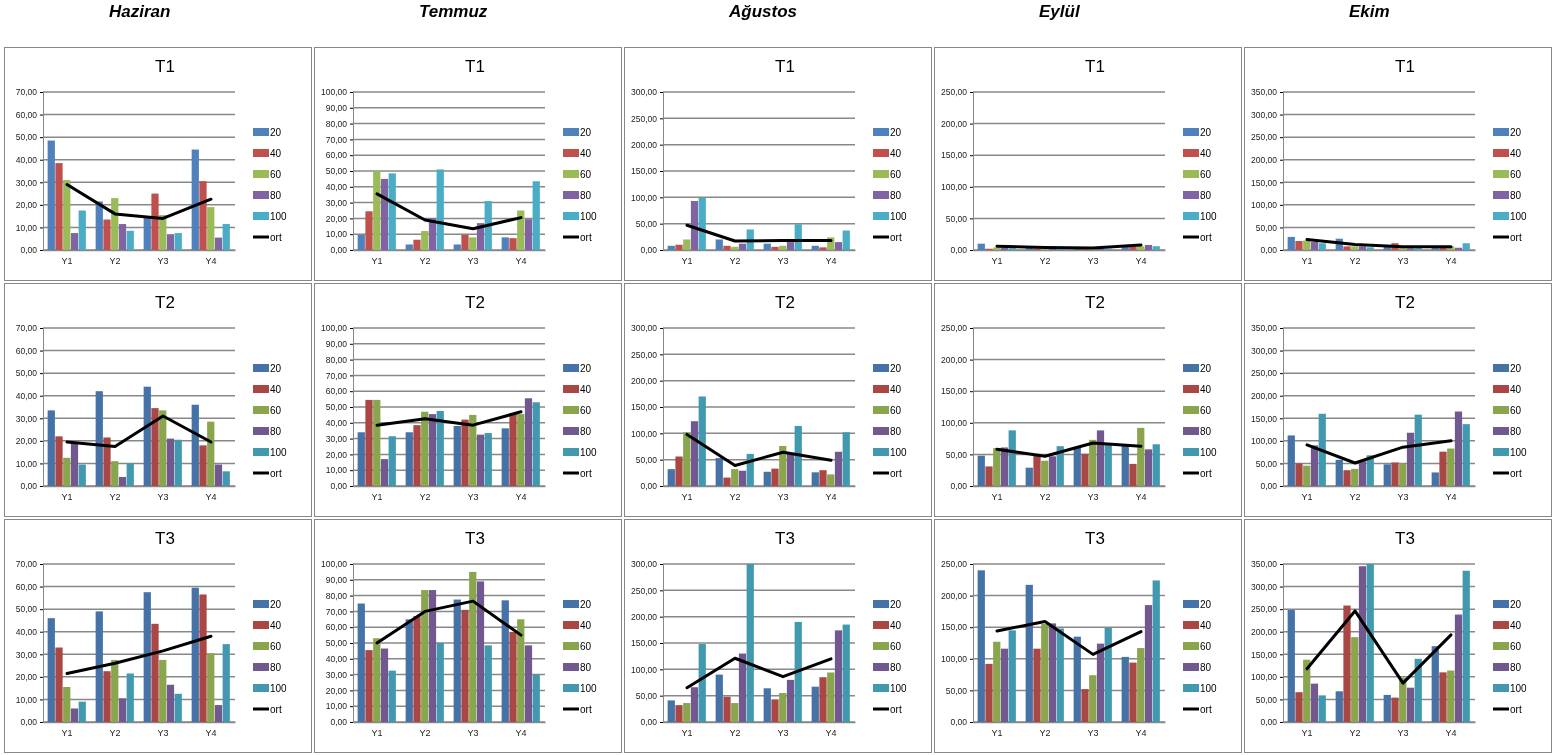 This screenshot has height=755, width=1564. I want to click on y-tick-label: 80,00, so click(336, 595).